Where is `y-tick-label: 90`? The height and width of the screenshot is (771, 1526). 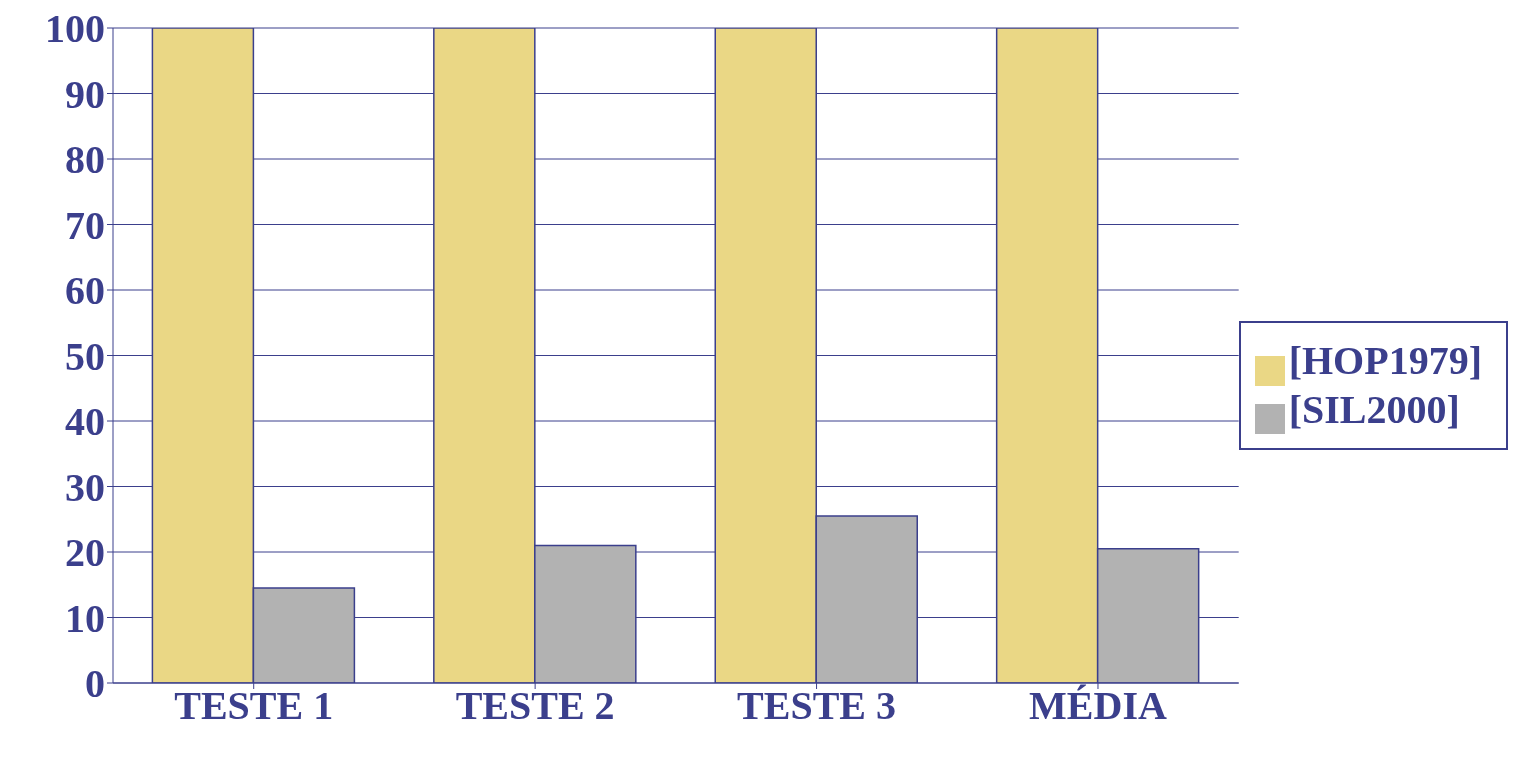
y-tick-label: 90 is located at coordinates (85, 94).